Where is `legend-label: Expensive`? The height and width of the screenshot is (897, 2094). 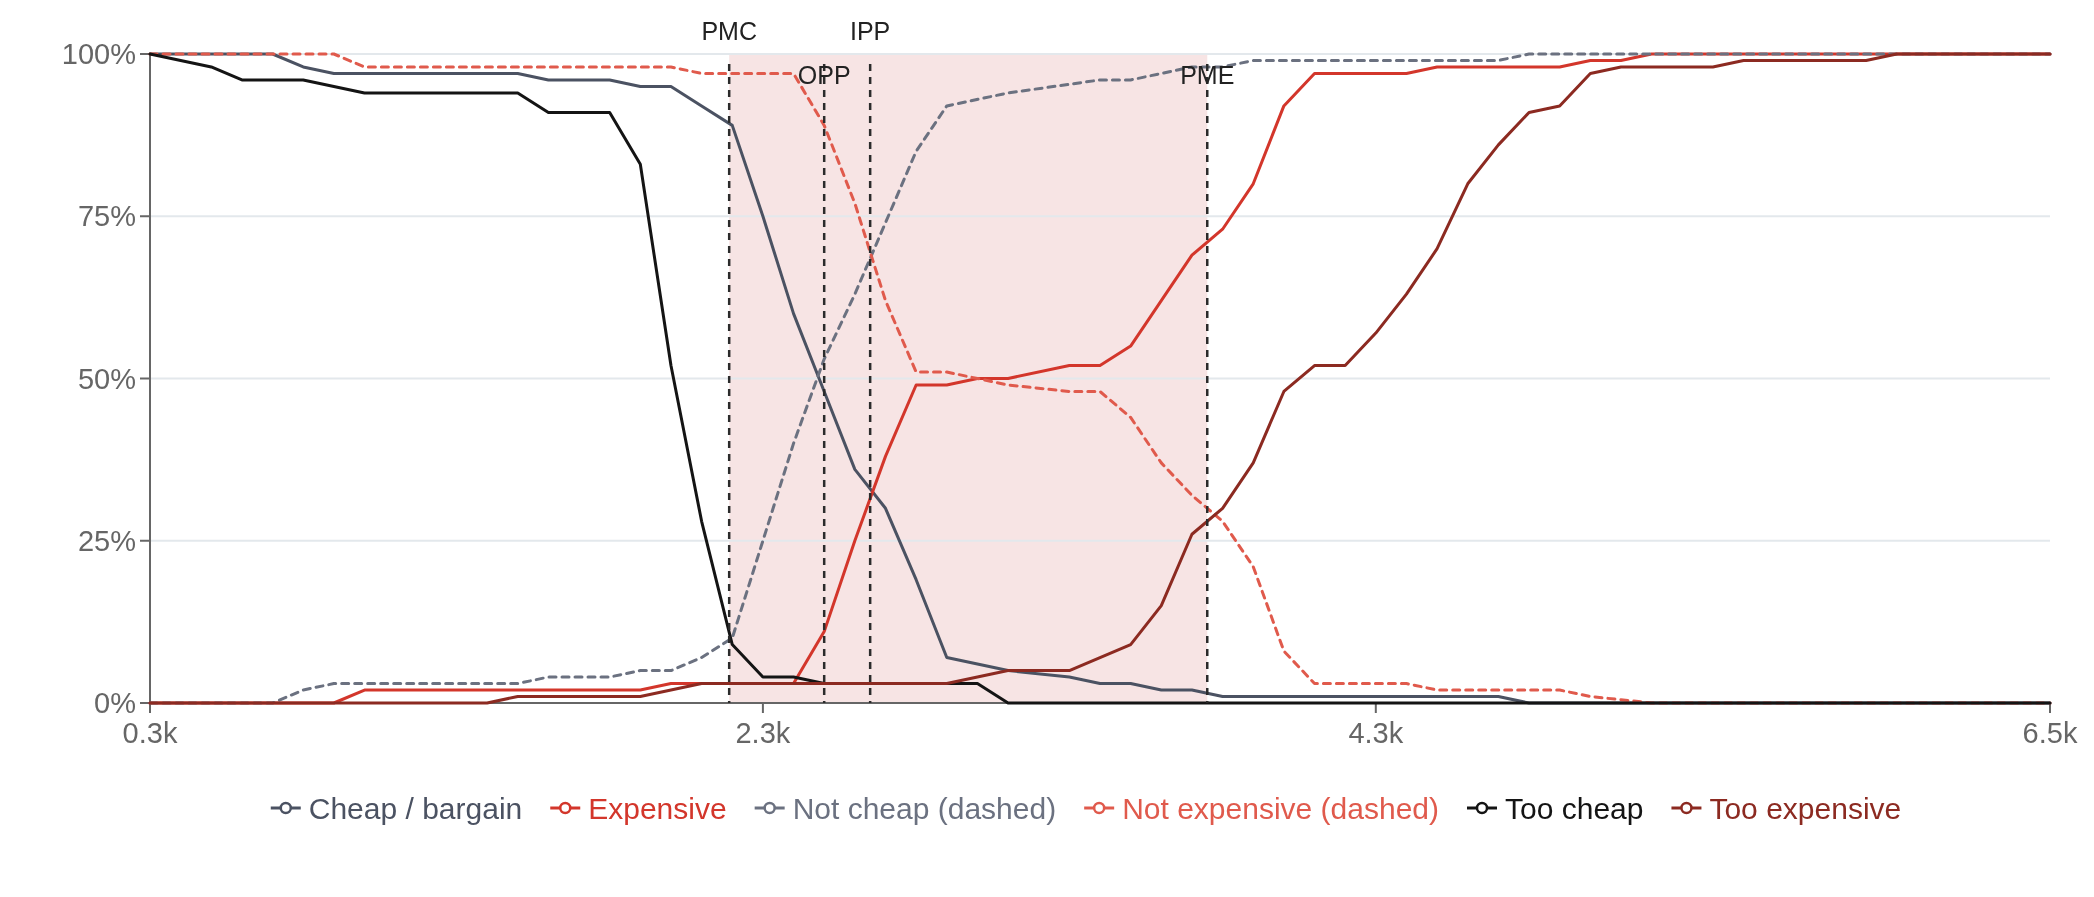
legend-label: Expensive is located at coordinates (657, 808).